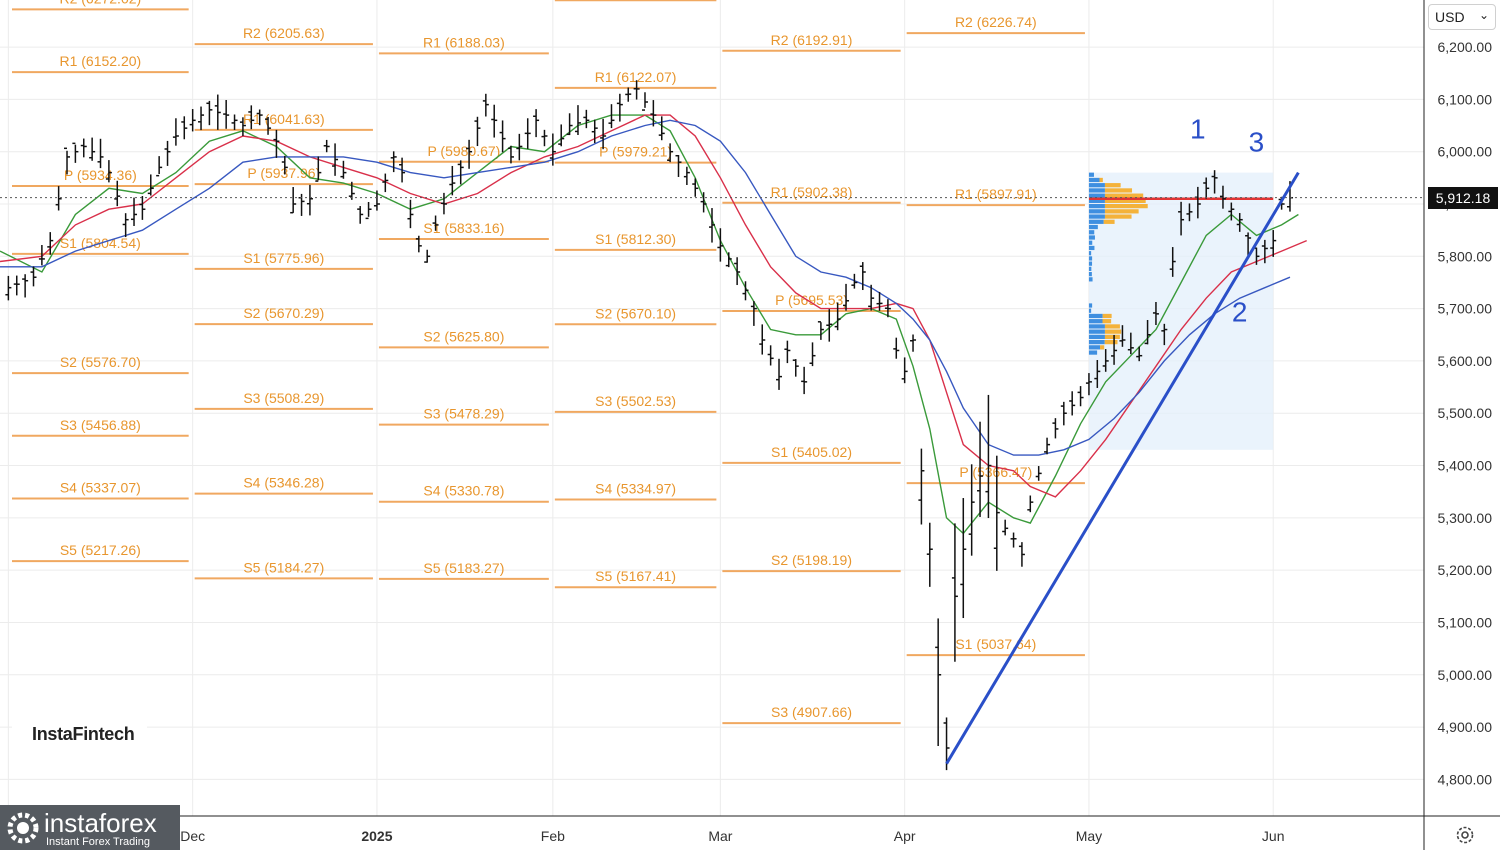 Image resolution: width=1500 pixels, height=850 pixels. Describe the element at coordinates (98, 842) in the screenshot. I see `instaforex-tagline: Instant Forex Trading` at that location.